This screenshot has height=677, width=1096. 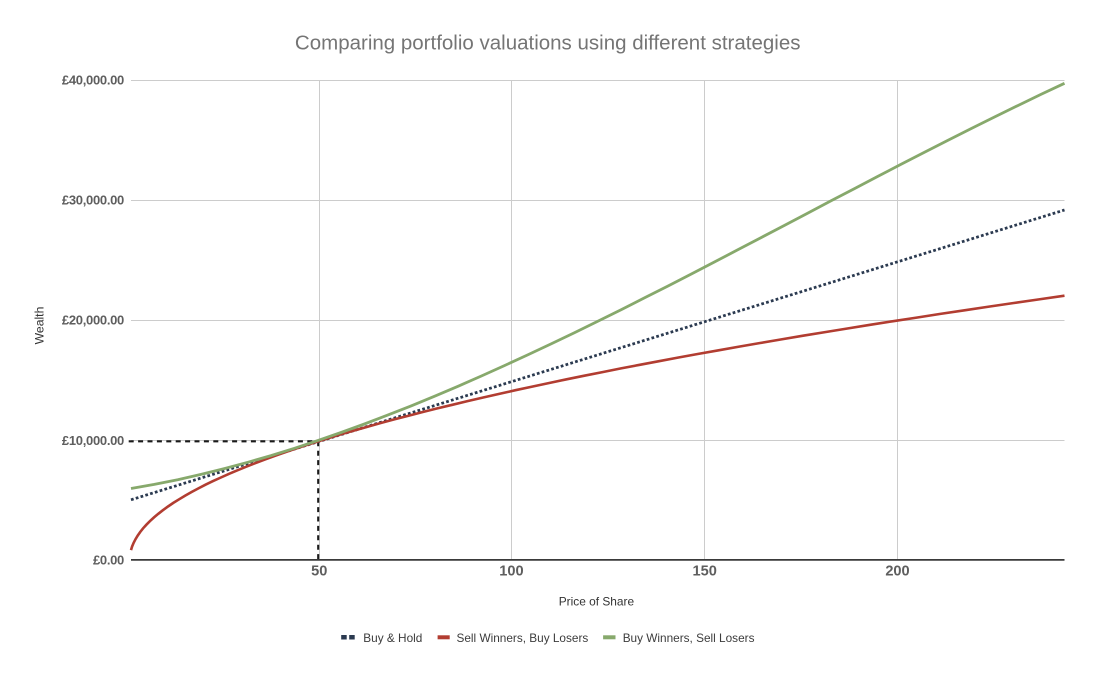 I want to click on svg-text: 150, so click(x=705, y=571).